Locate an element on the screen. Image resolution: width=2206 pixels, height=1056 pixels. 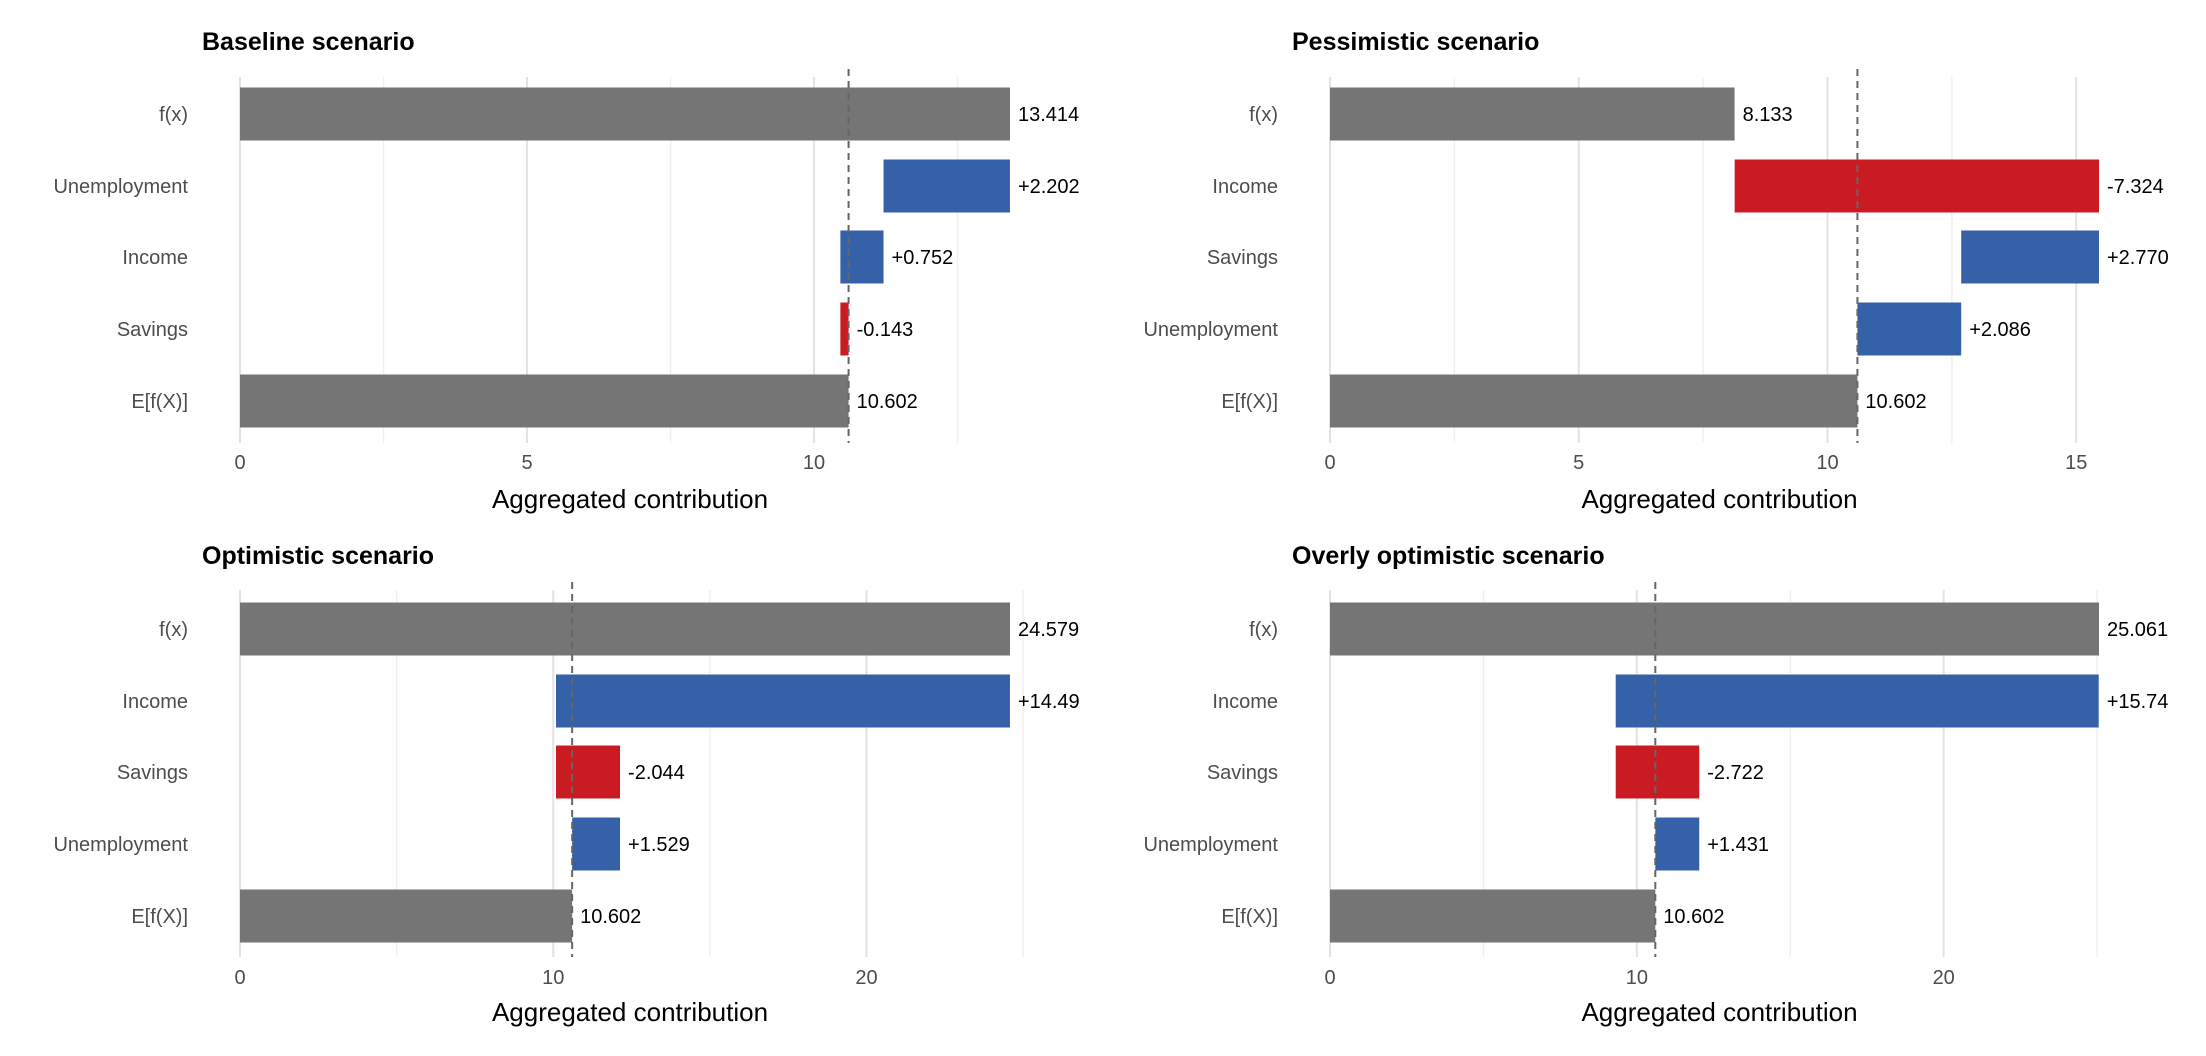
data-label: -2.044 is located at coordinates (656, 773).